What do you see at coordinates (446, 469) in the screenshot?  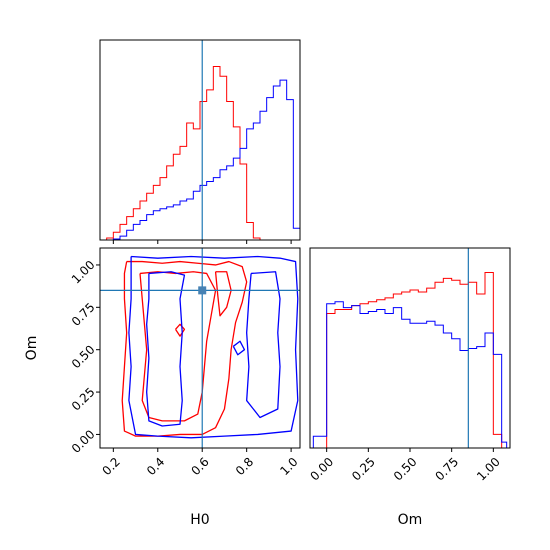 I see `om-hist-xtick-label: 0.75` at bounding box center [446, 469].